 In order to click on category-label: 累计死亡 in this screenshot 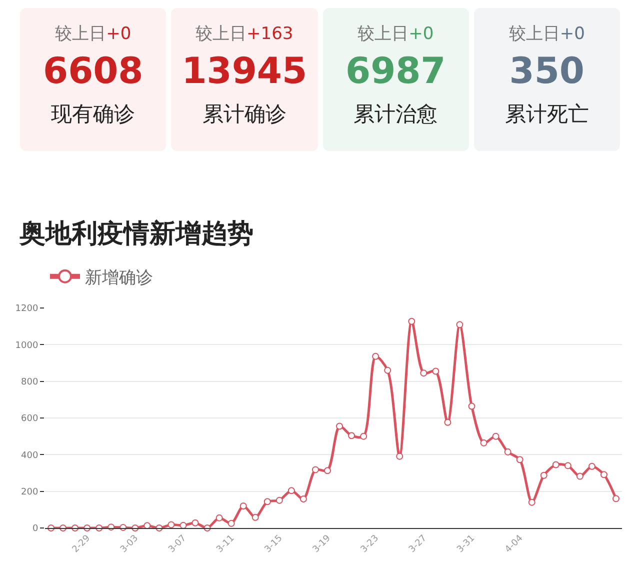, I will do `click(547, 114)`.